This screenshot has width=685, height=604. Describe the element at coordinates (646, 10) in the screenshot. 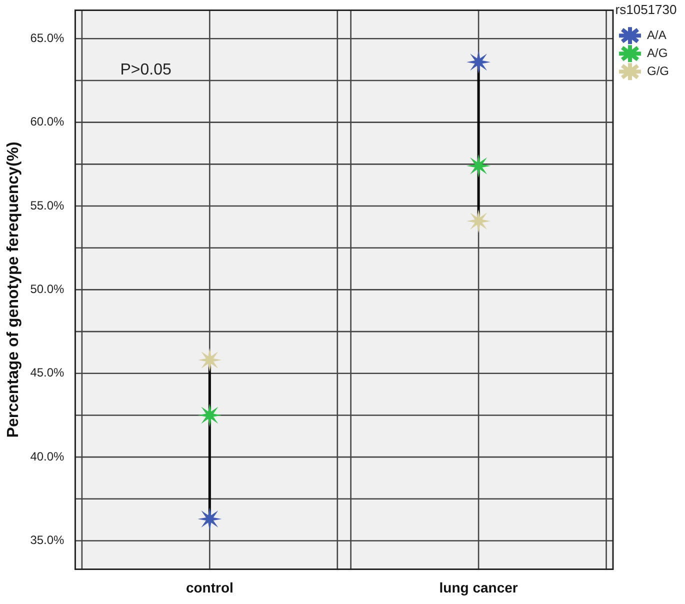

I see `legend-title: rs1051730` at that location.